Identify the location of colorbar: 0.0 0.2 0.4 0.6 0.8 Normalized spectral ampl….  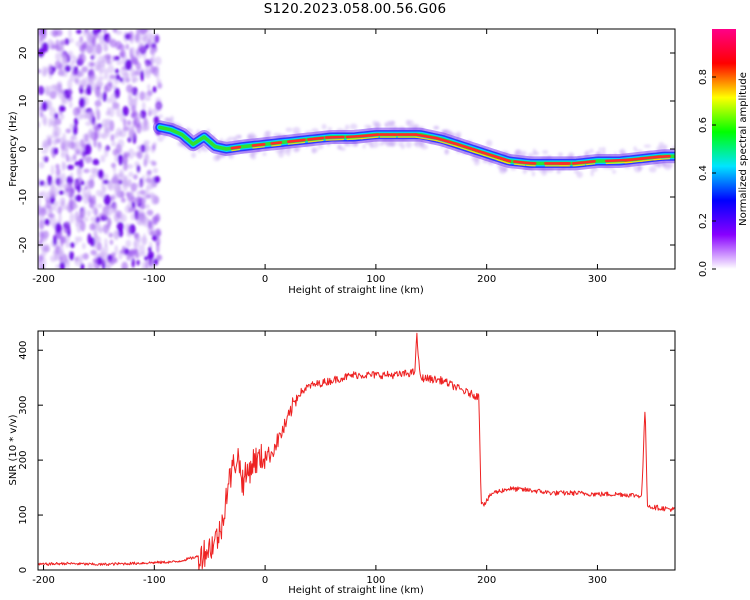
(723, 153).